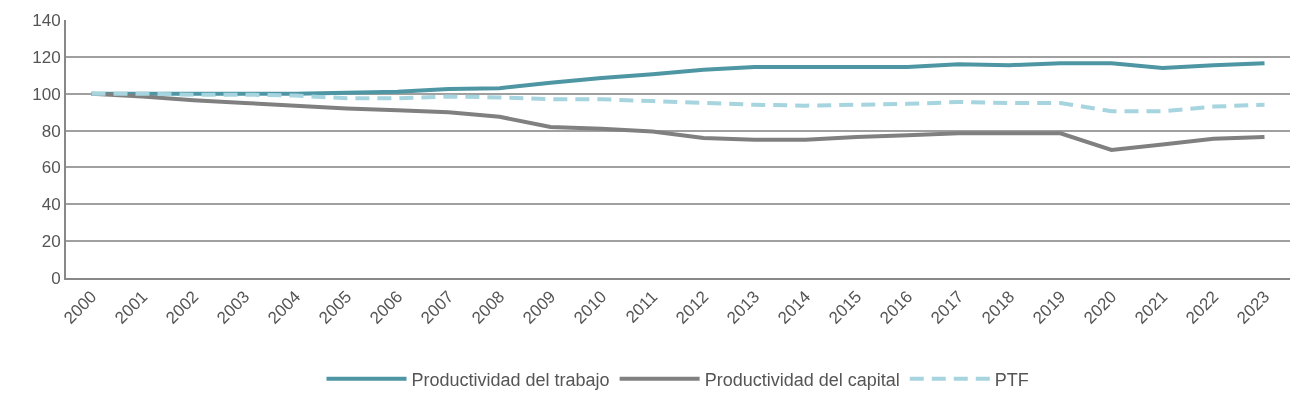 Image resolution: width=1308 pixels, height=409 pixels. Describe the element at coordinates (46, 20) in the screenshot. I see `y-tick-label: 140` at that location.